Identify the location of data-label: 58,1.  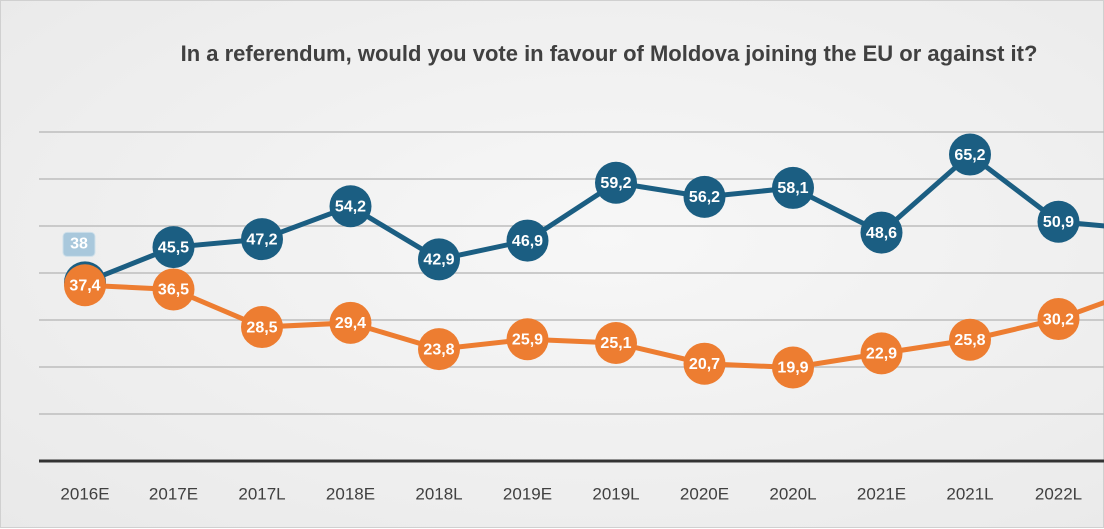
(792, 188).